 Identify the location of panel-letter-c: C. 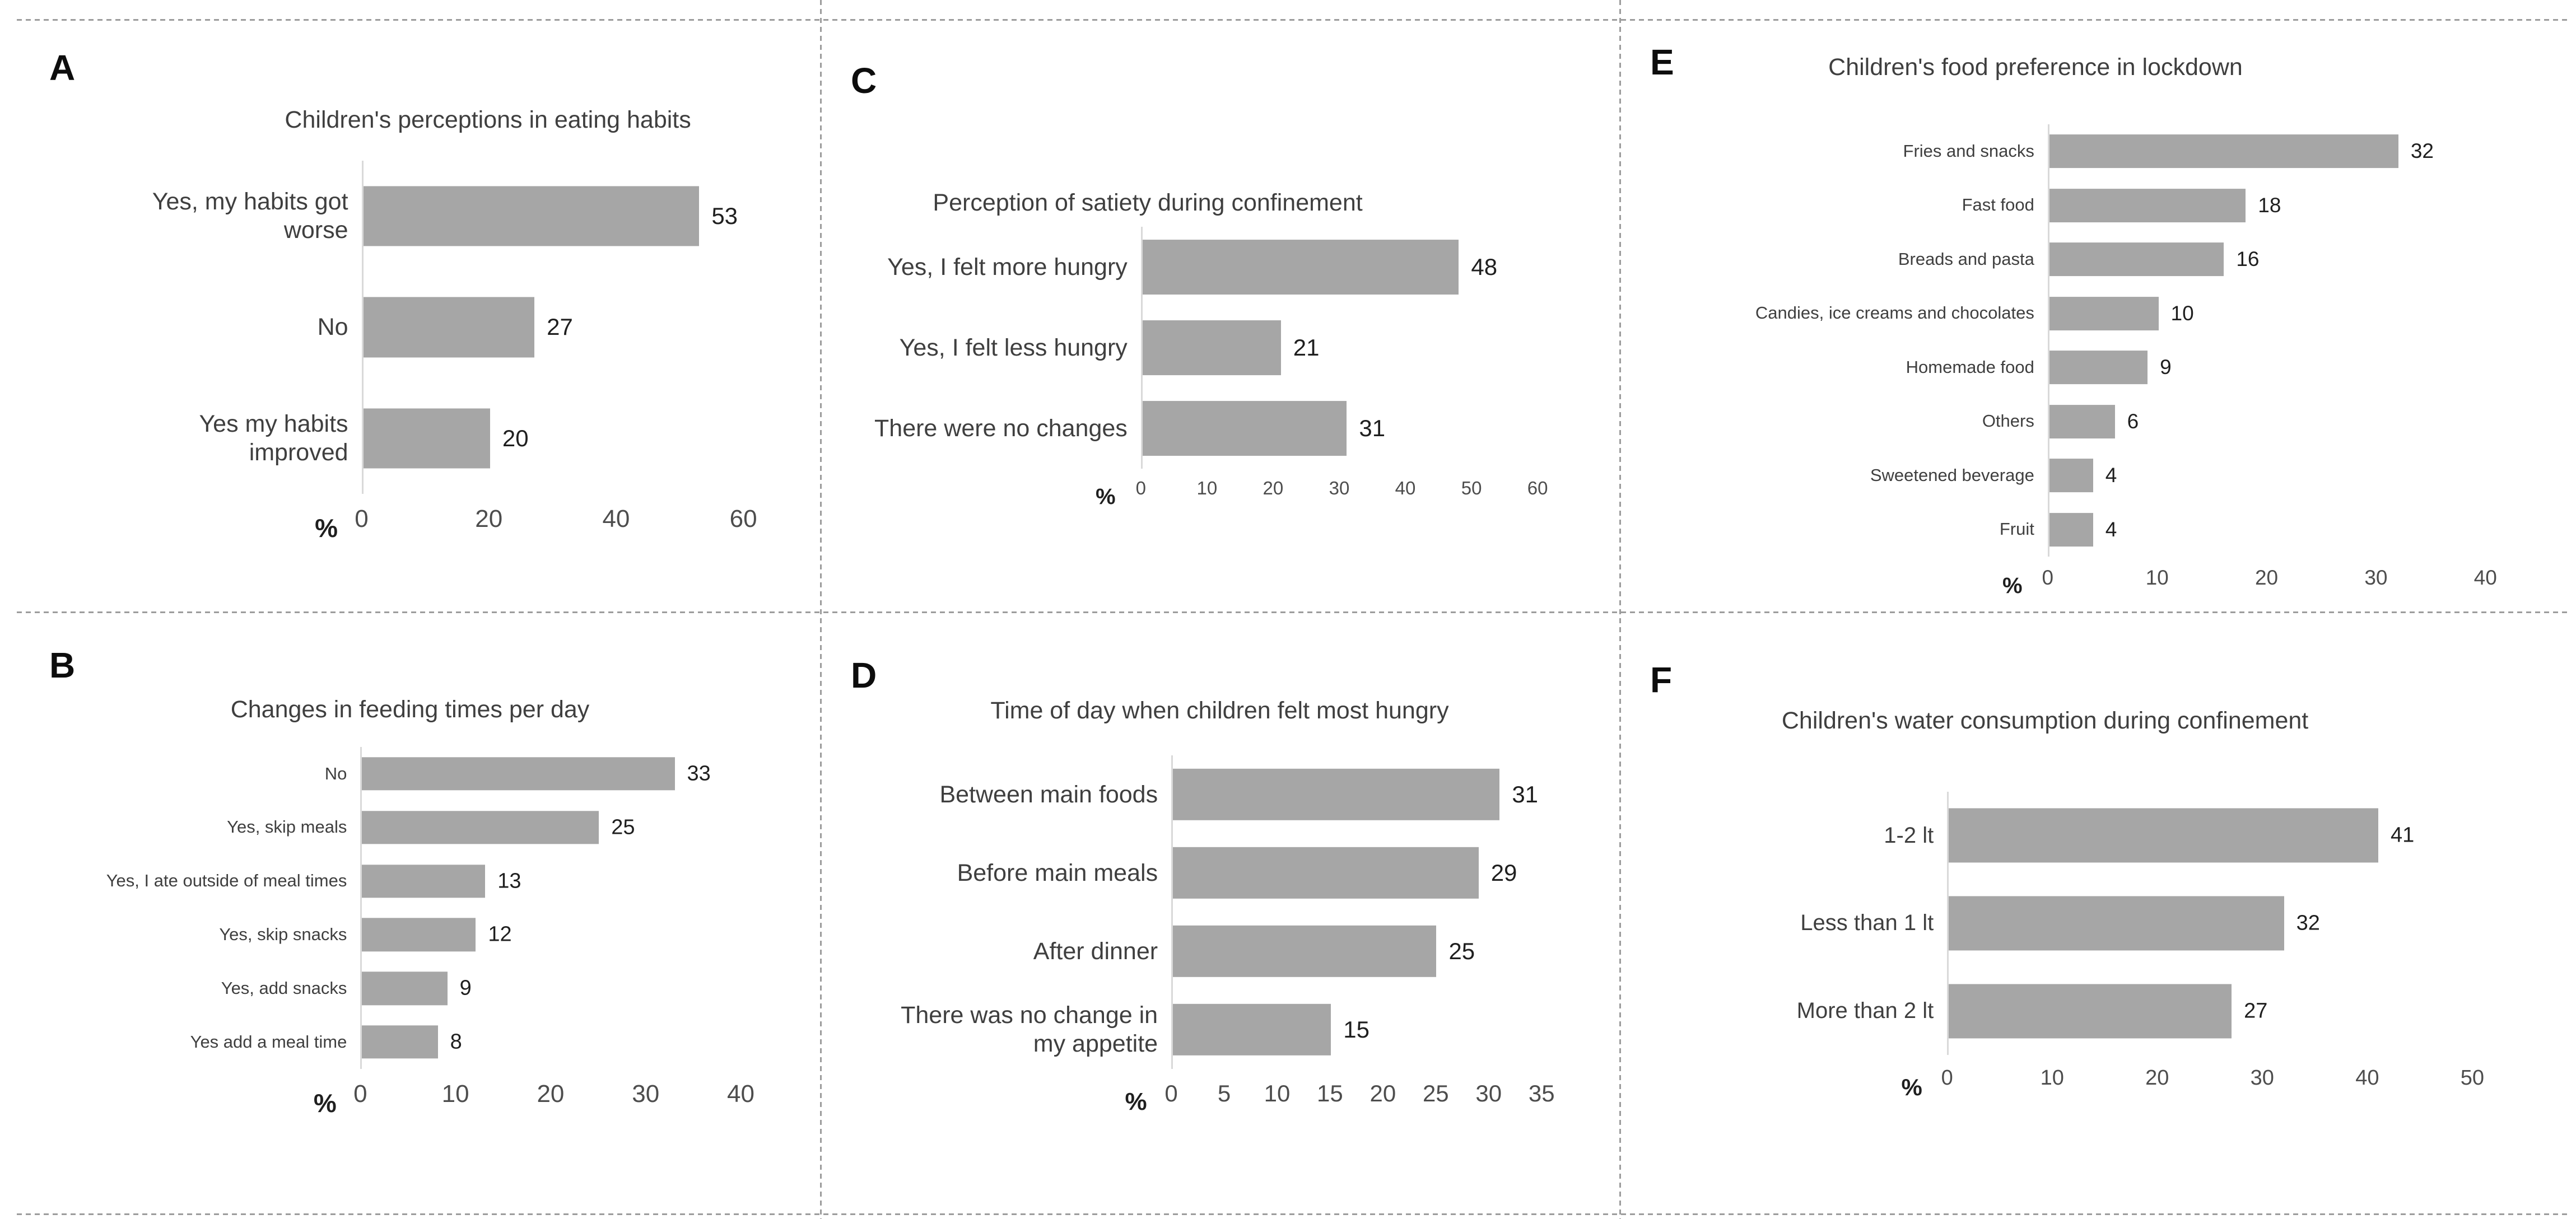
(864, 80).